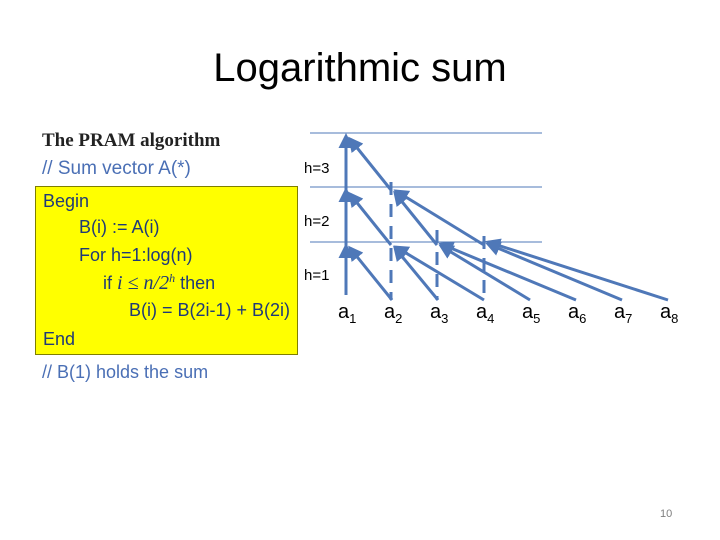  What do you see at coordinates (666, 514) in the screenshot?
I see `page-number: 10` at bounding box center [666, 514].